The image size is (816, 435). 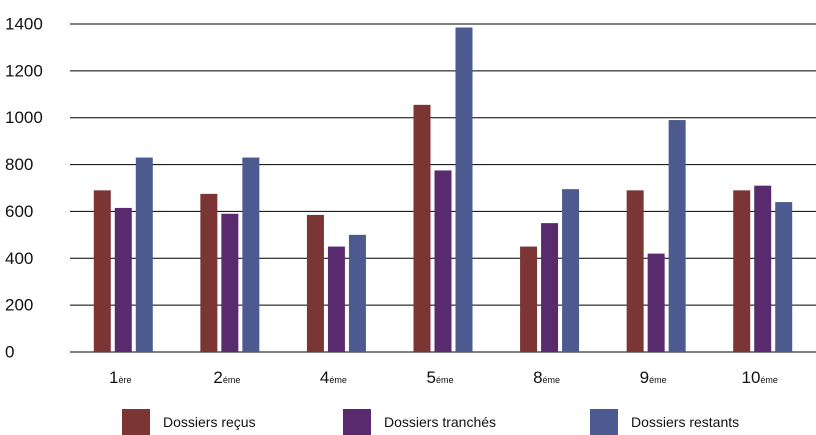 What do you see at coordinates (209, 422) in the screenshot?
I see `legend-label: Dossiers reçus` at bounding box center [209, 422].